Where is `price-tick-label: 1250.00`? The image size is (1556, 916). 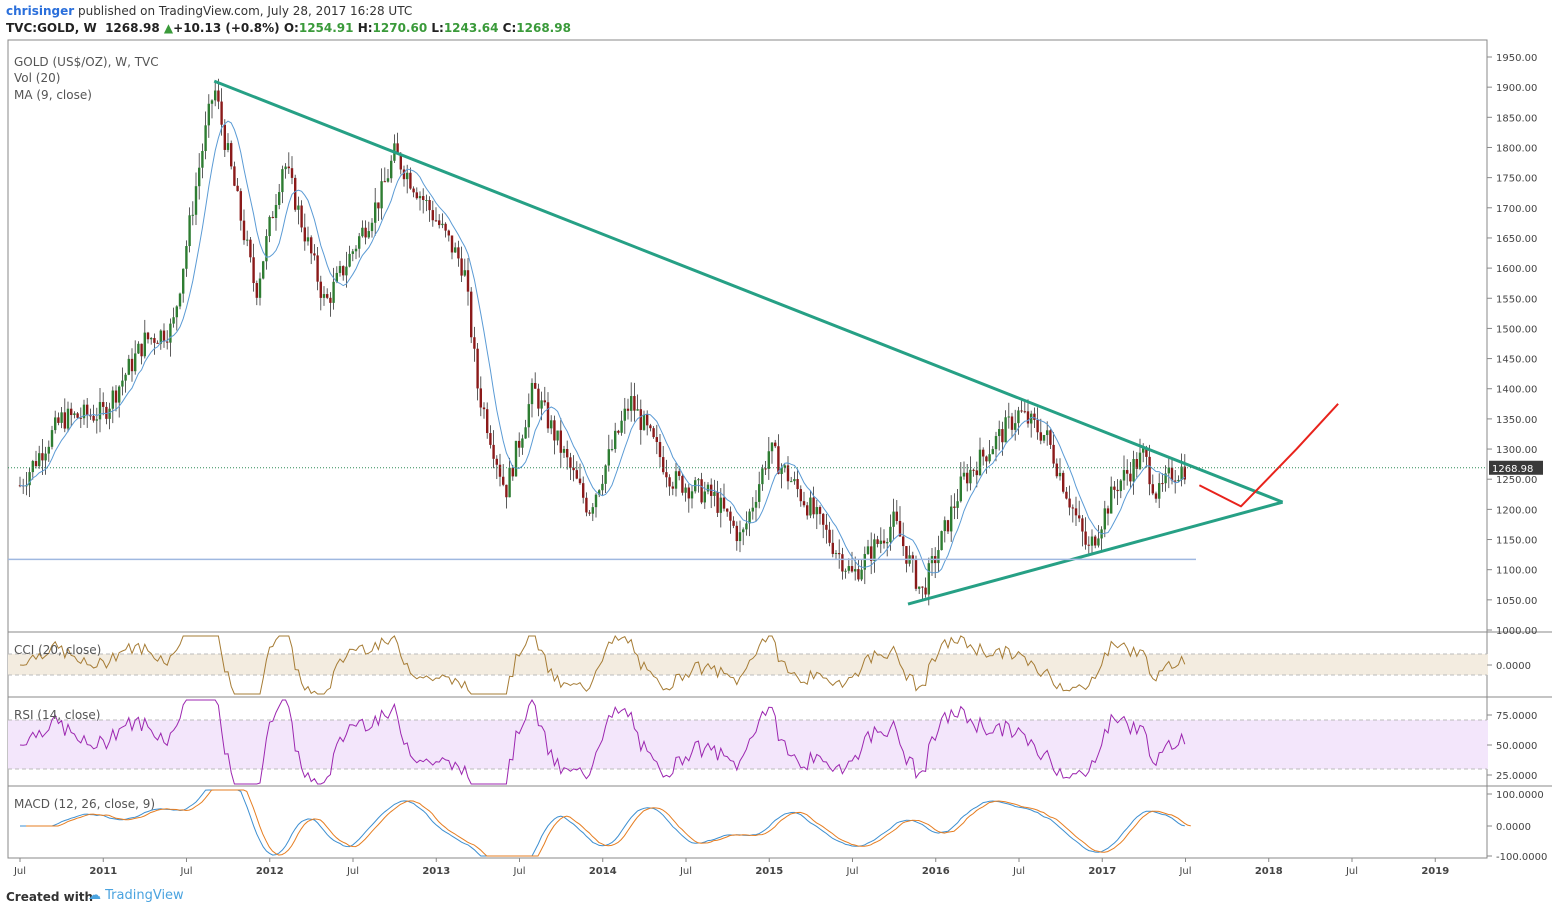
price-tick-label: 1250.00 is located at coordinates (1516, 480).